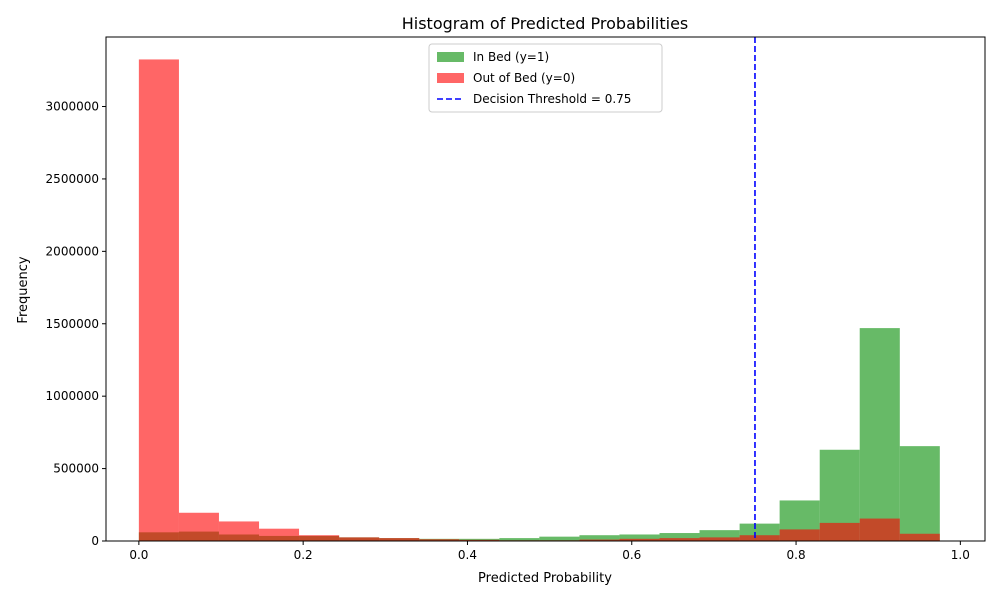 The height and width of the screenshot is (600, 1000). Describe the element at coordinates (467, 555) in the screenshot. I see `x-tick-label: 0.4` at that location.